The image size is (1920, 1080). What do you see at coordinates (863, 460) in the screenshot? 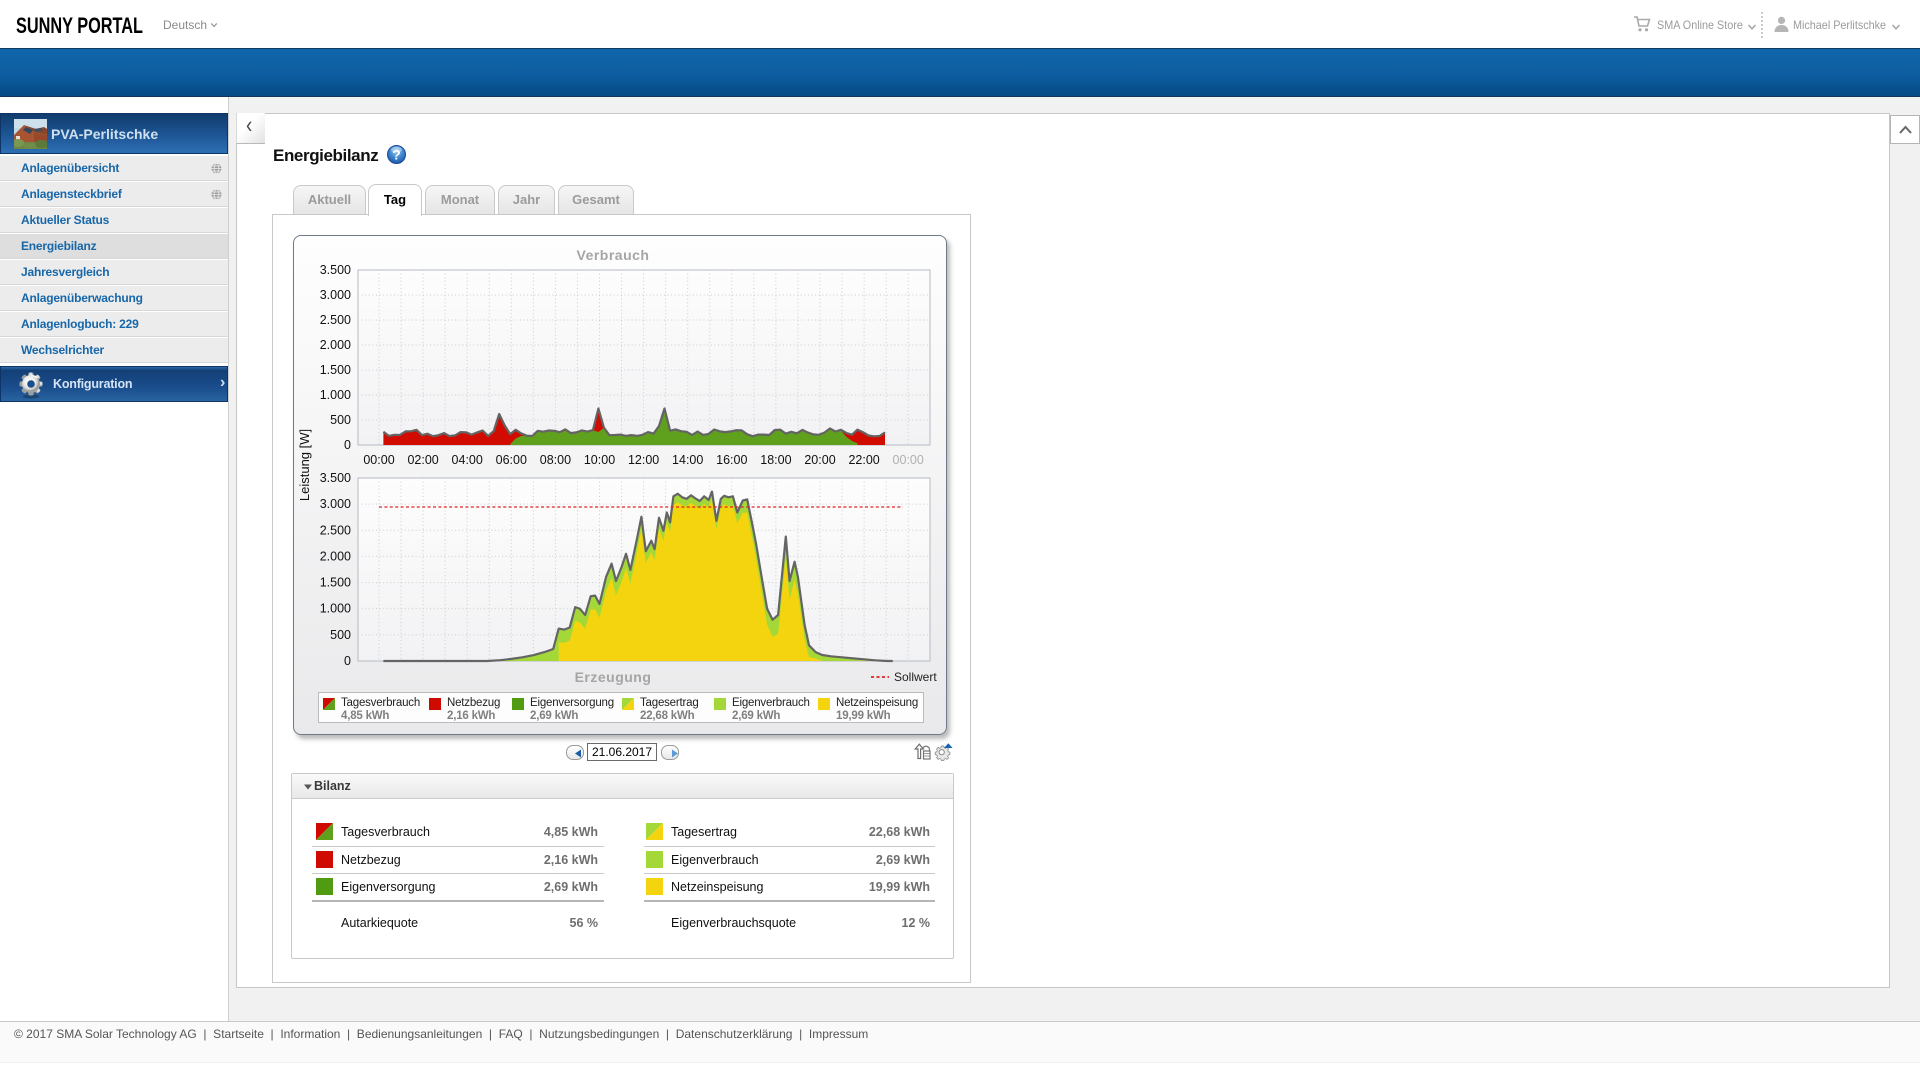
I see `svg-text: 22:00` at bounding box center [863, 460].